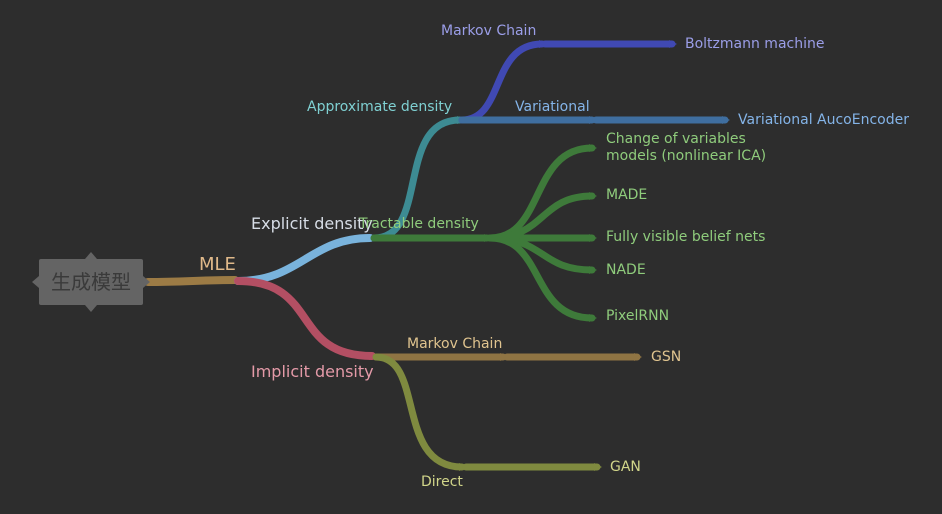  What do you see at coordinates (35, 282) in the screenshot?
I see `root-node-left-handle` at bounding box center [35, 282].